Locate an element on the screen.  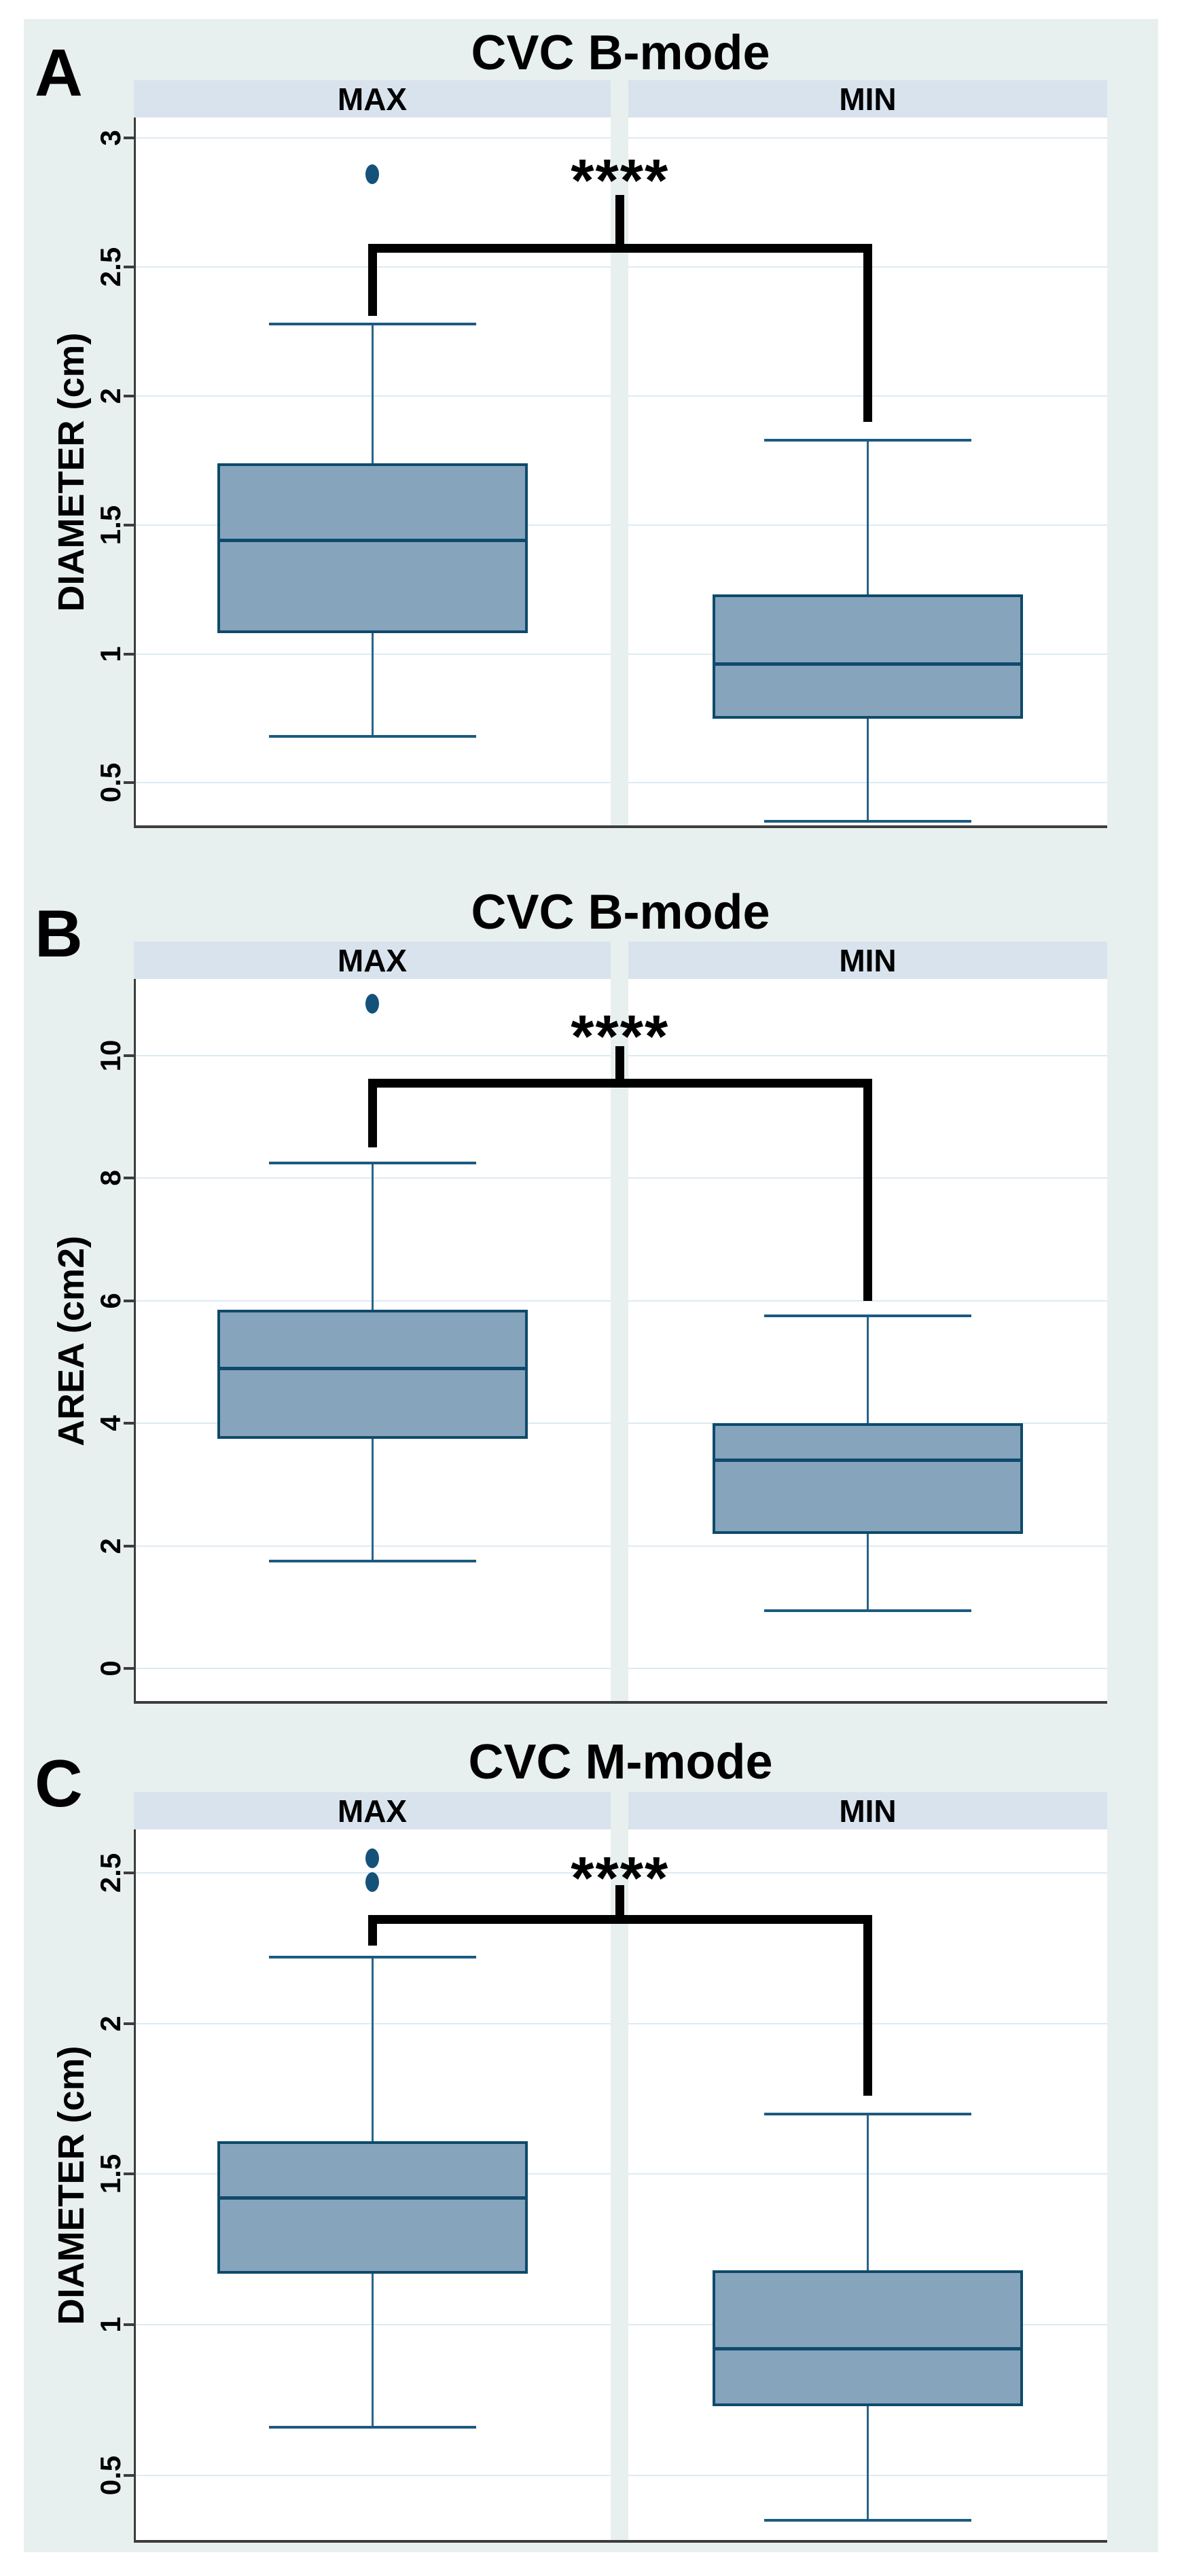
panel-letter-b: B is located at coordinates (59, 933).